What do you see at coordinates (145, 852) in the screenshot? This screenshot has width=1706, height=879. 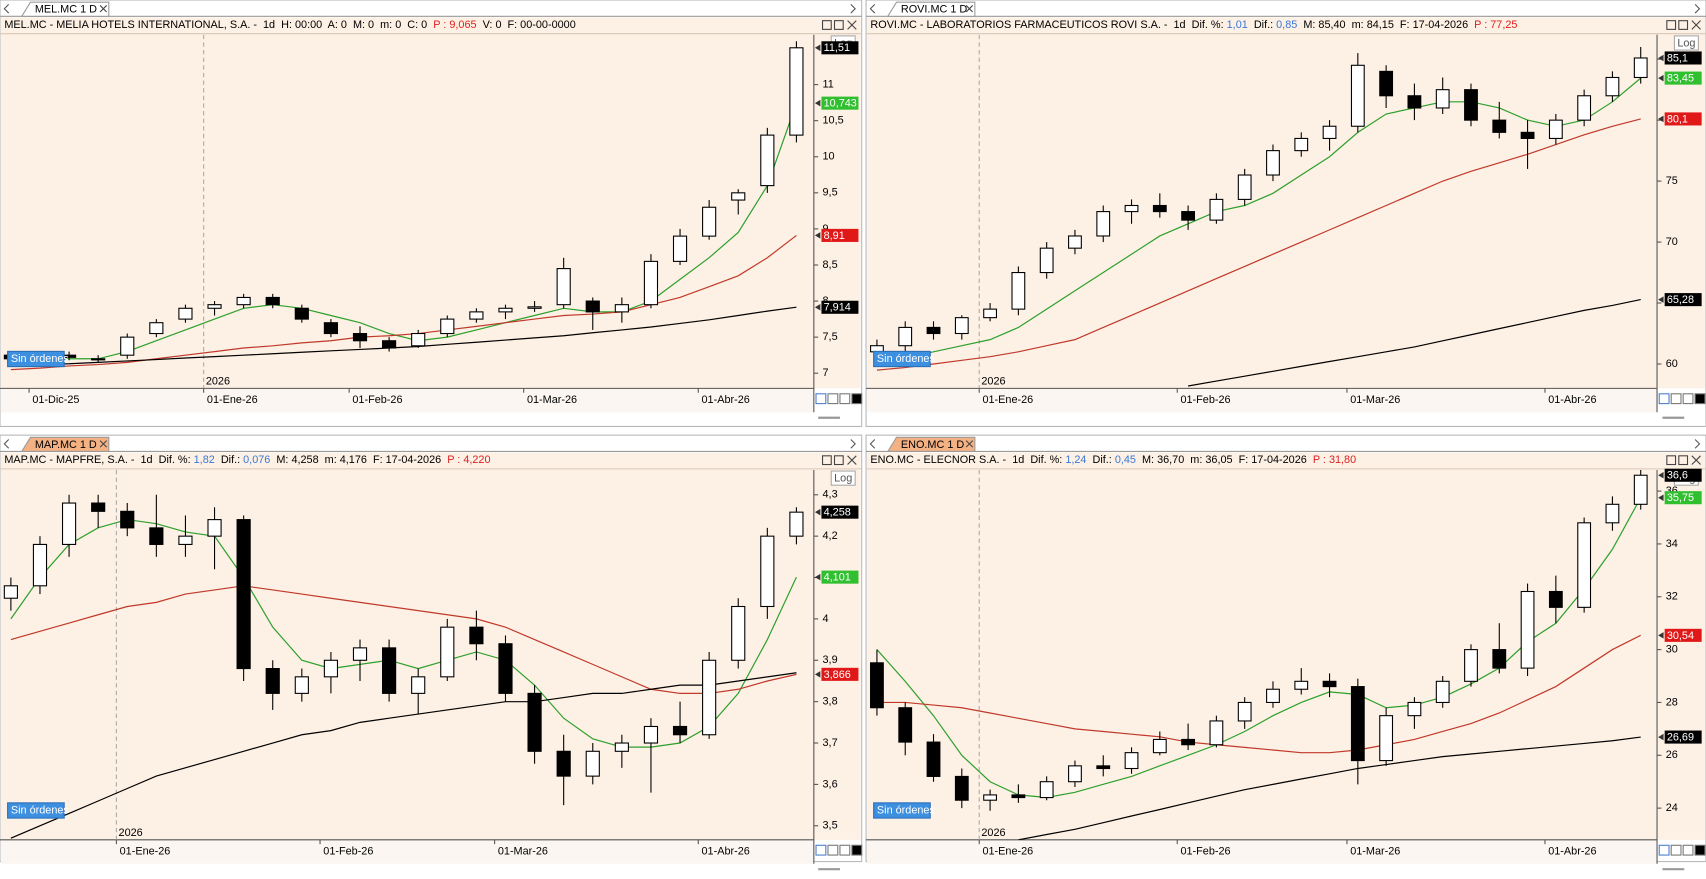 I see `x-tick-label: 01-Ene-26` at bounding box center [145, 852].